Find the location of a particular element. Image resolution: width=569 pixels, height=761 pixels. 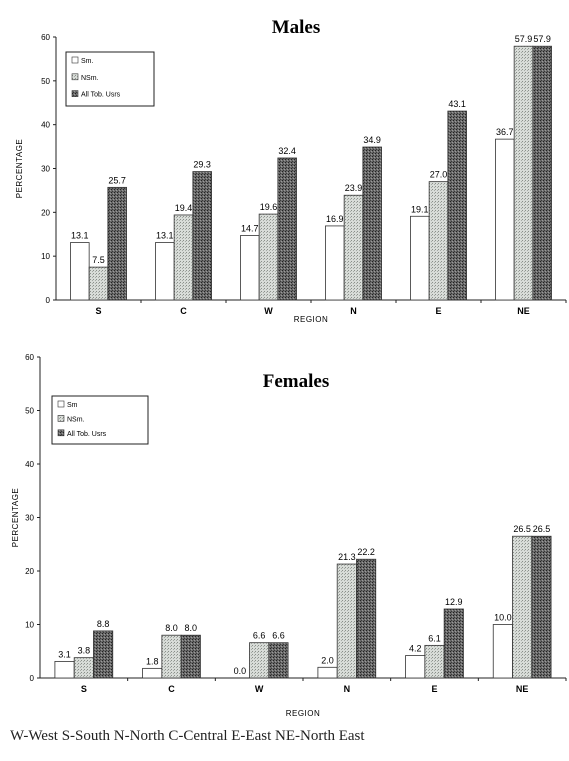

data-label: 7.5 is located at coordinates (98, 260).